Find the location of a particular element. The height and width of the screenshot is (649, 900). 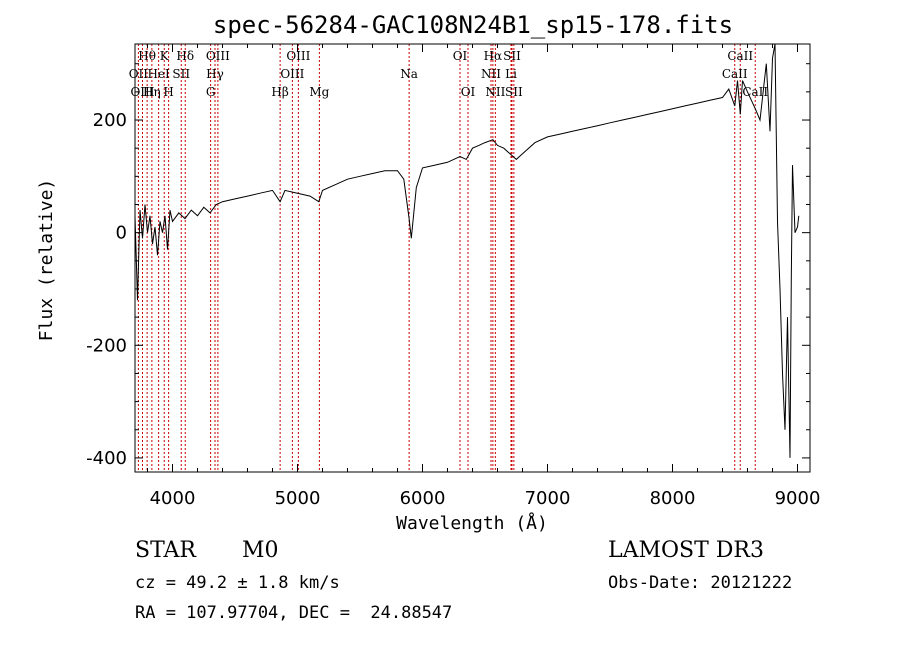

x-tick-label: 4000 is located at coordinates (173, 498).